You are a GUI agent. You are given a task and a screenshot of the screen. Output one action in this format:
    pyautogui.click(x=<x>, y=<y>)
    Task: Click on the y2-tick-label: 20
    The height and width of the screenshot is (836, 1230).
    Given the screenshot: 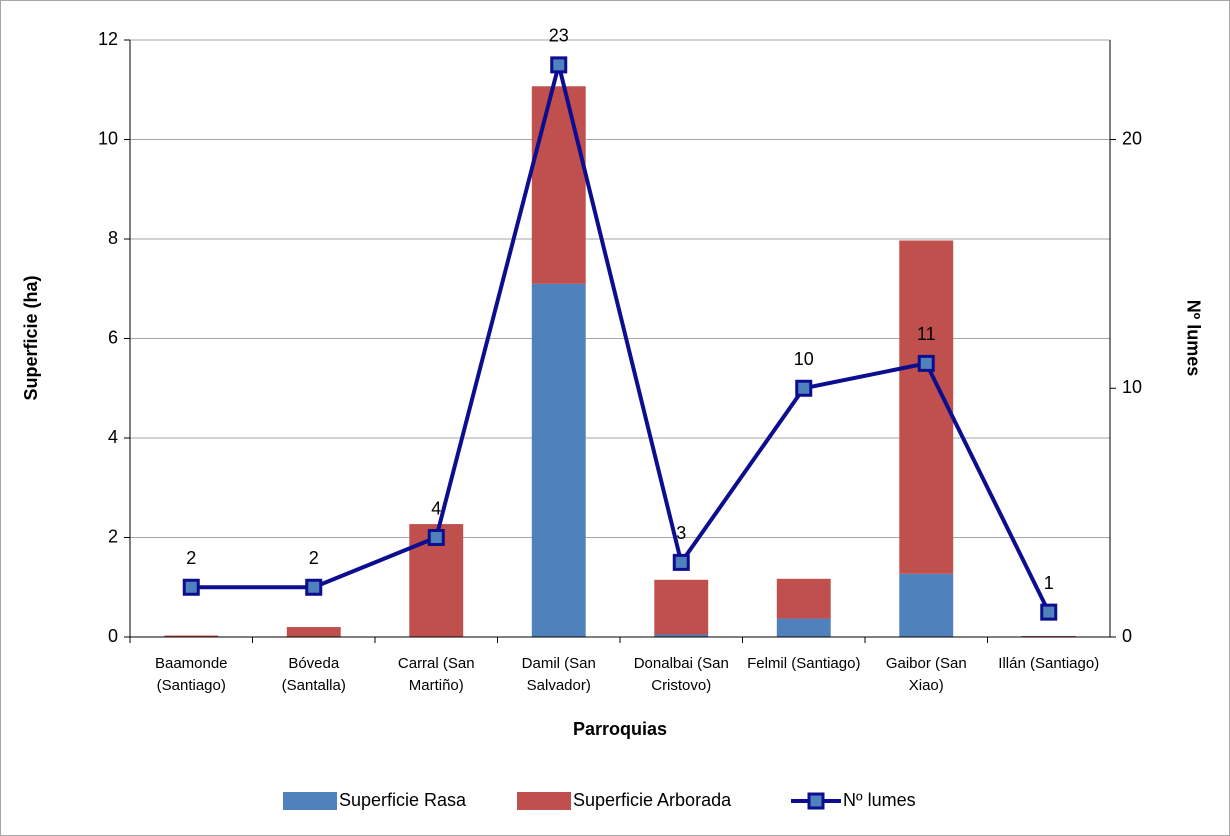 What is the action you would take?
    pyautogui.click(x=1132, y=138)
    